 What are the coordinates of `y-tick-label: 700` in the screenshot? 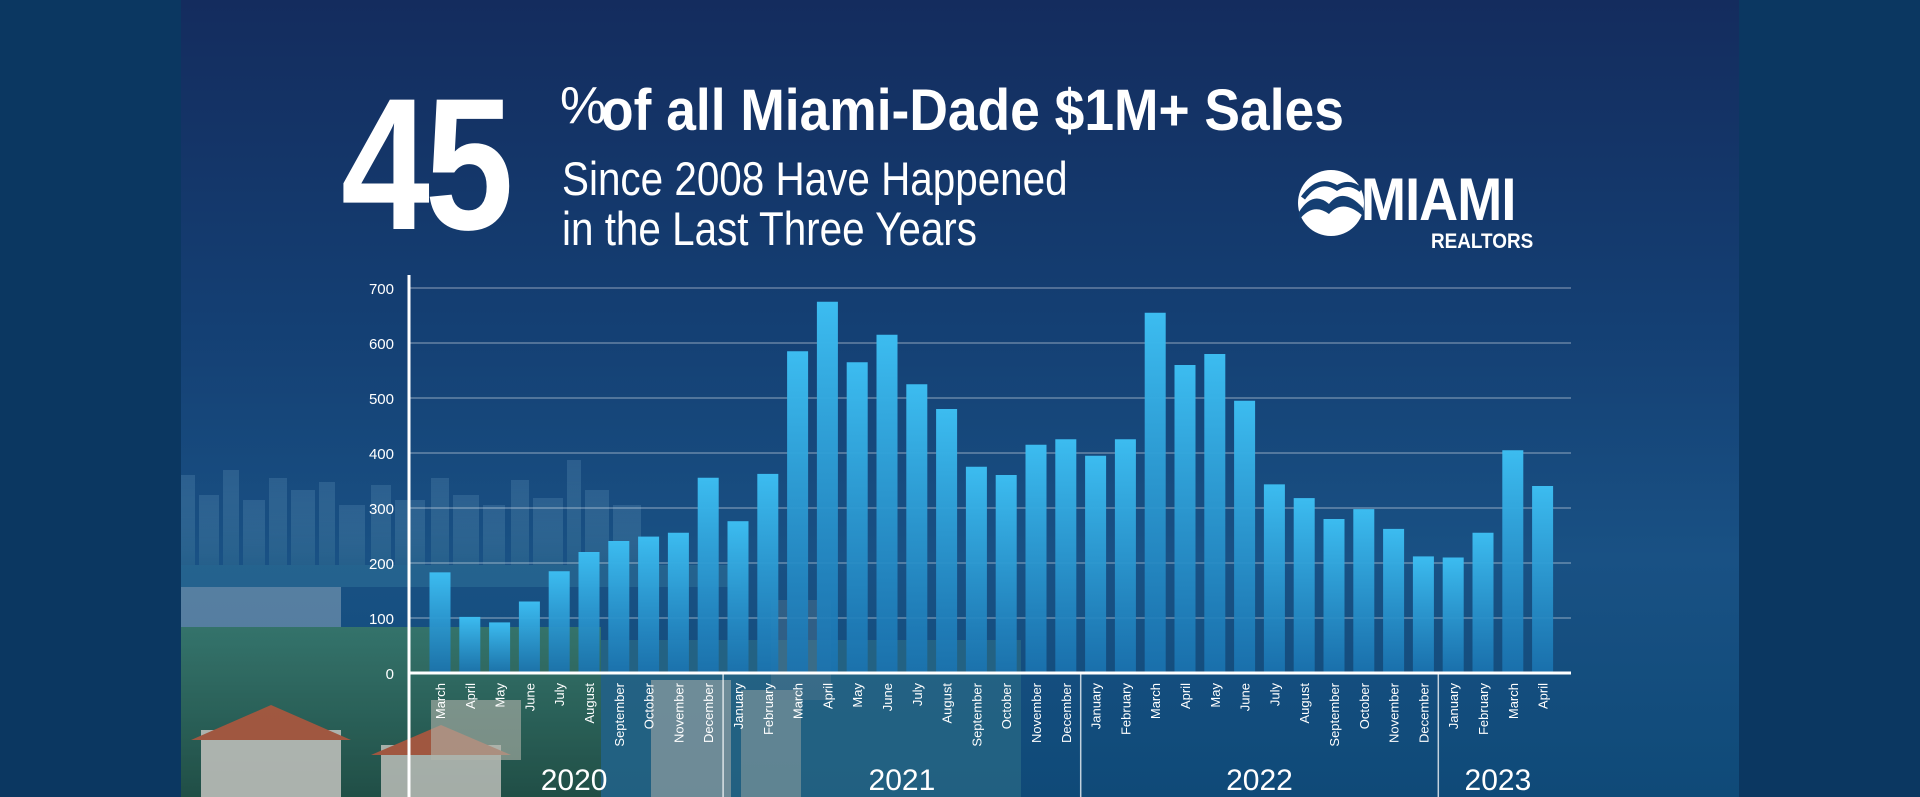 It's located at (381, 289).